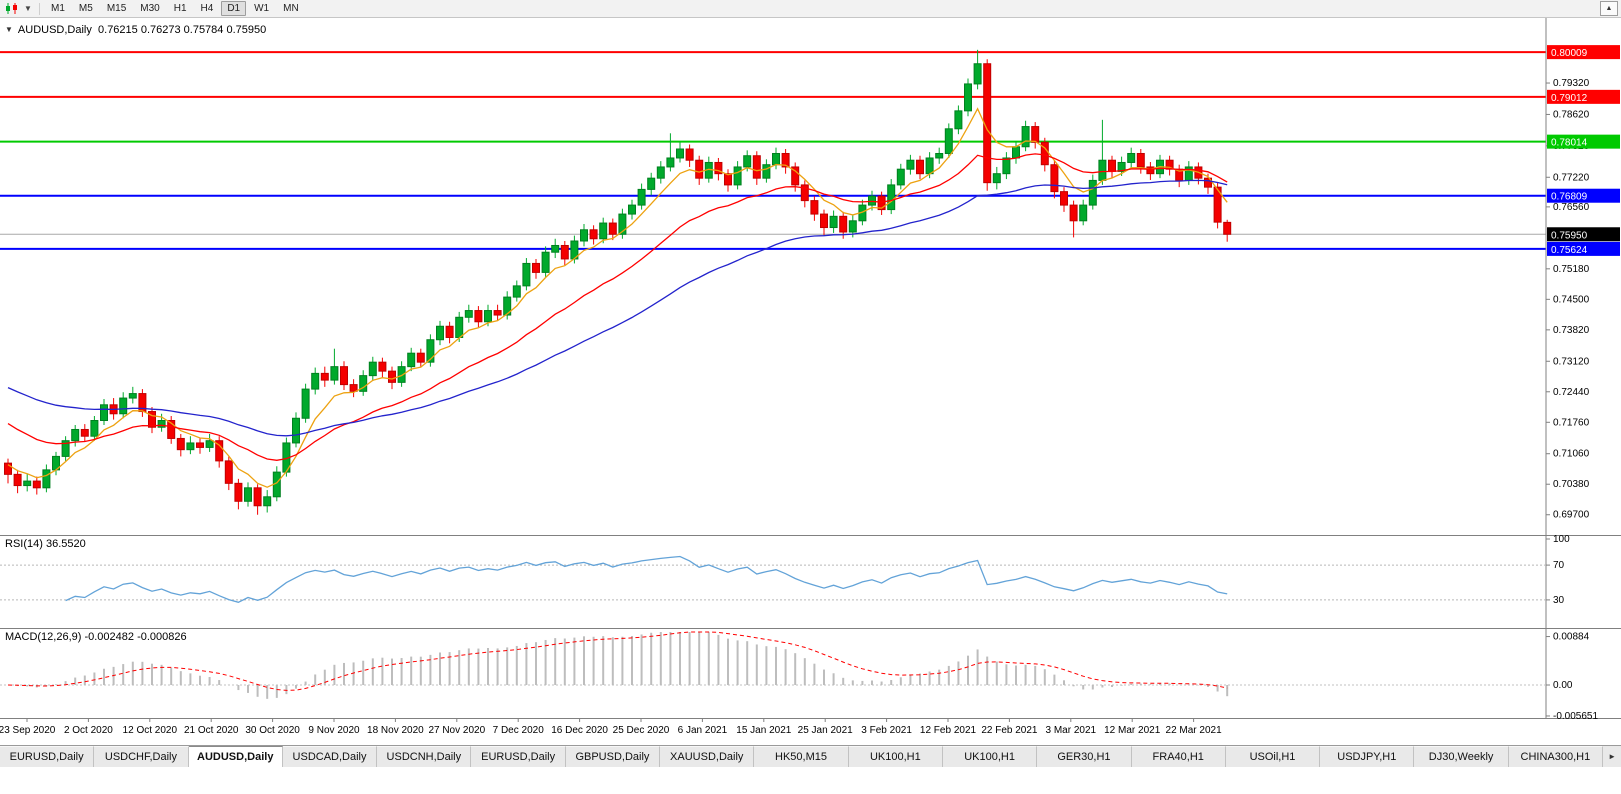  What do you see at coordinates (1569, 235) in the screenshot?
I see `price-badge-label: 0.75950` at bounding box center [1569, 235].